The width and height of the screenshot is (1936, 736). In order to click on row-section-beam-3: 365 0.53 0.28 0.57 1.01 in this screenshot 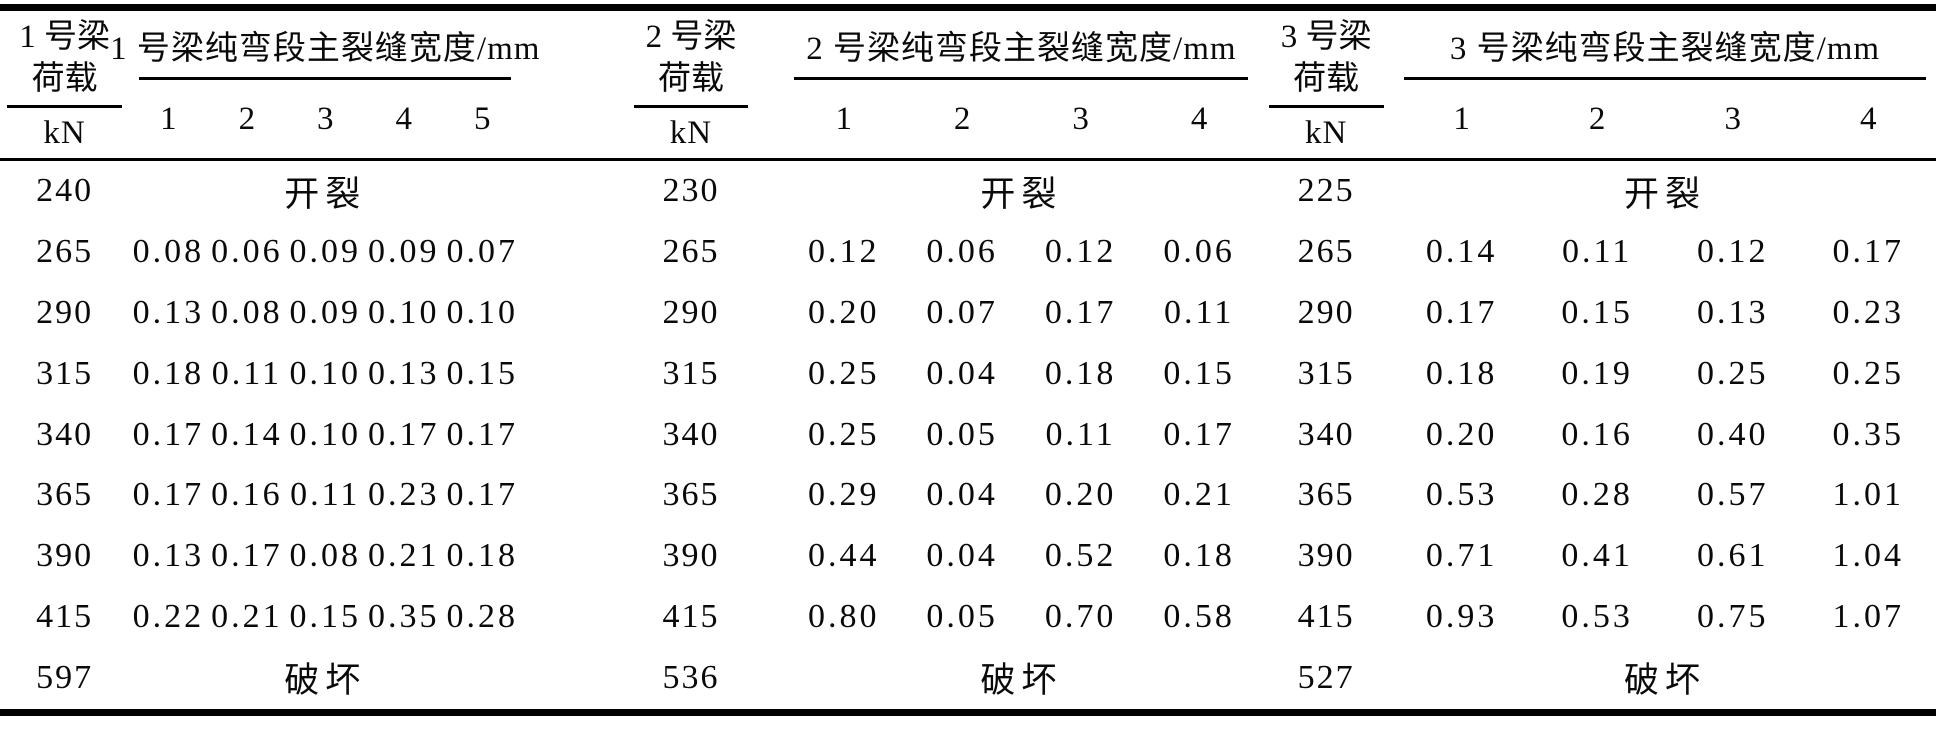, I will do `click(1597, 495)`.